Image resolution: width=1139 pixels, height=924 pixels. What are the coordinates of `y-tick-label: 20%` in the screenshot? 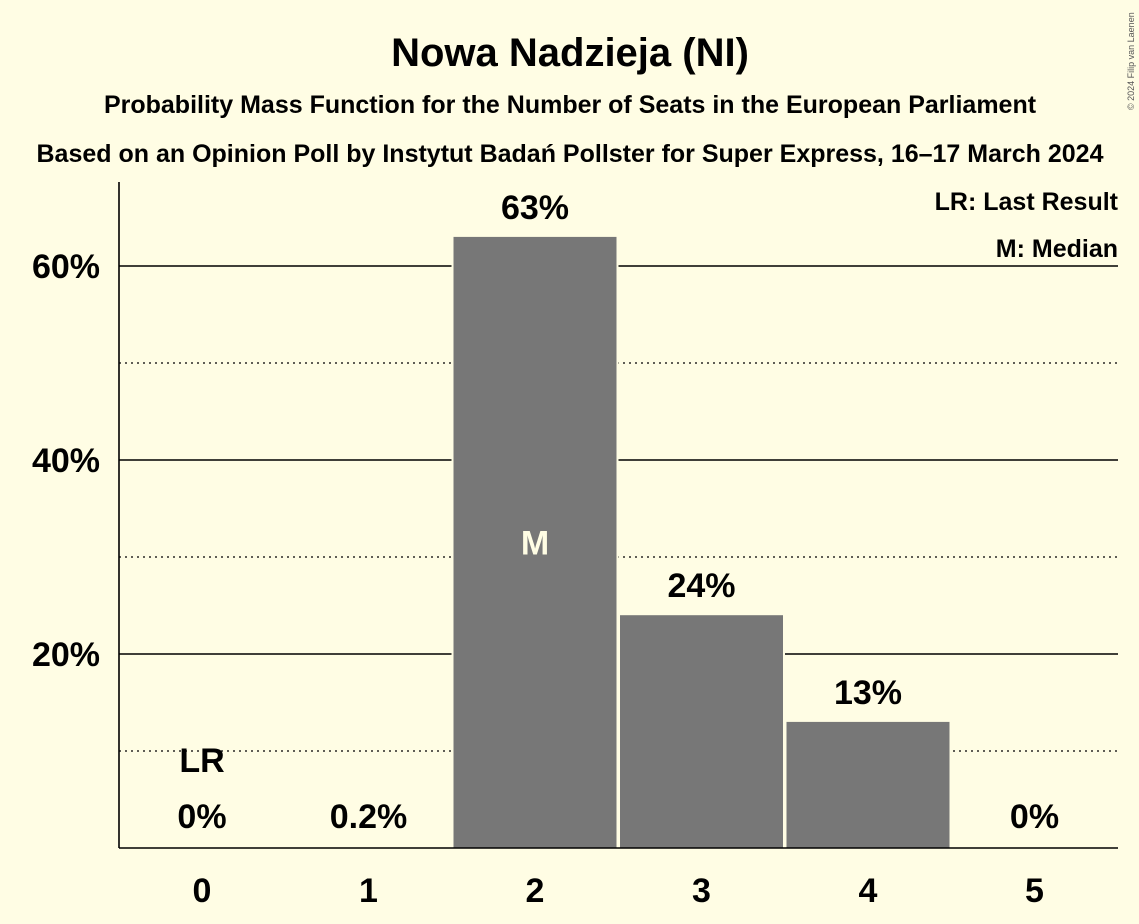 It's located at (66, 655).